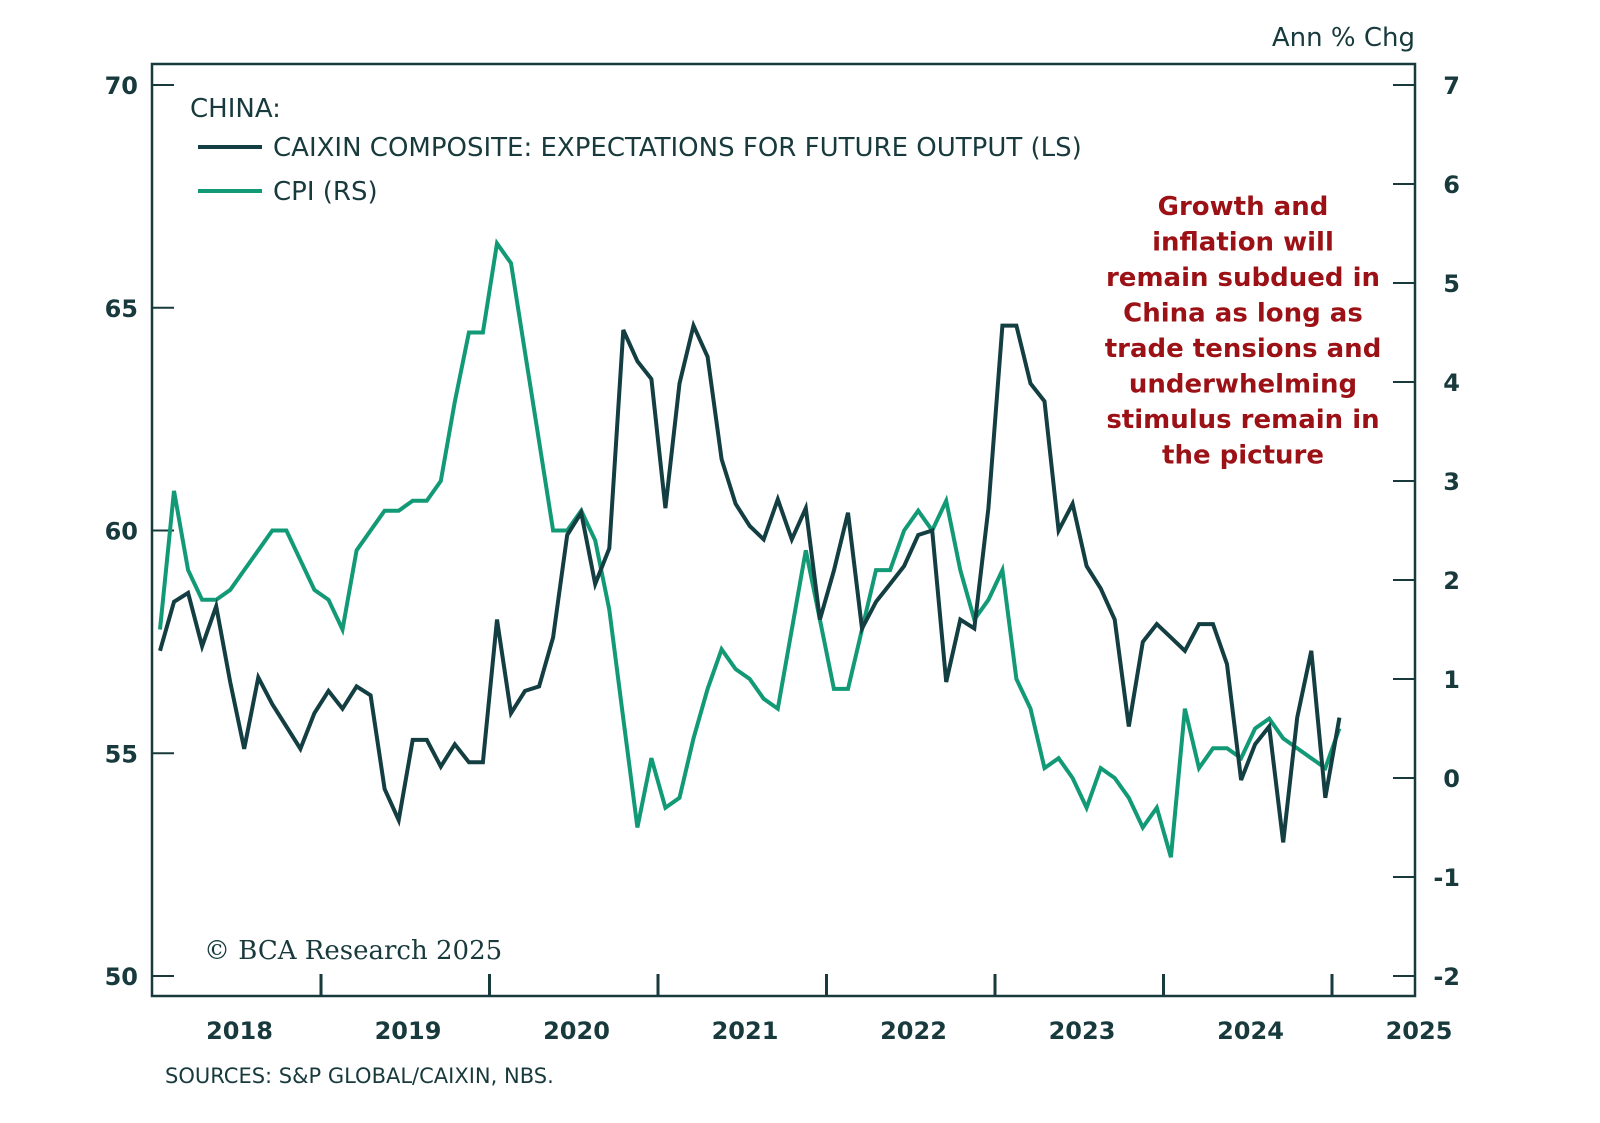  I want to click on y-right-tick-label: 6, so click(1451, 185).